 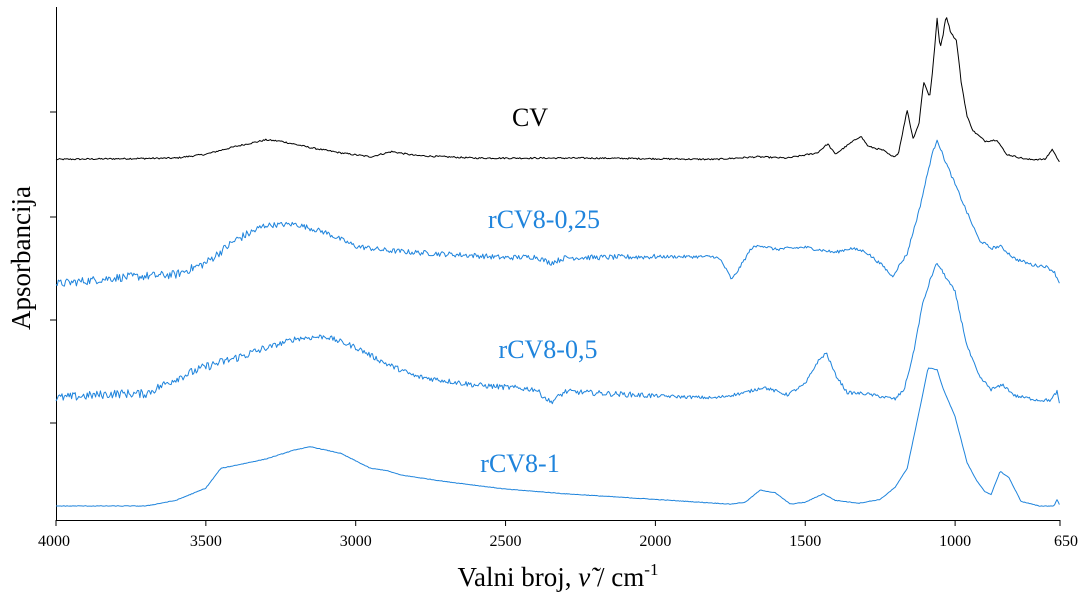 What do you see at coordinates (53, 267) in the screenshot?
I see `y-tick-group` at bounding box center [53, 267].